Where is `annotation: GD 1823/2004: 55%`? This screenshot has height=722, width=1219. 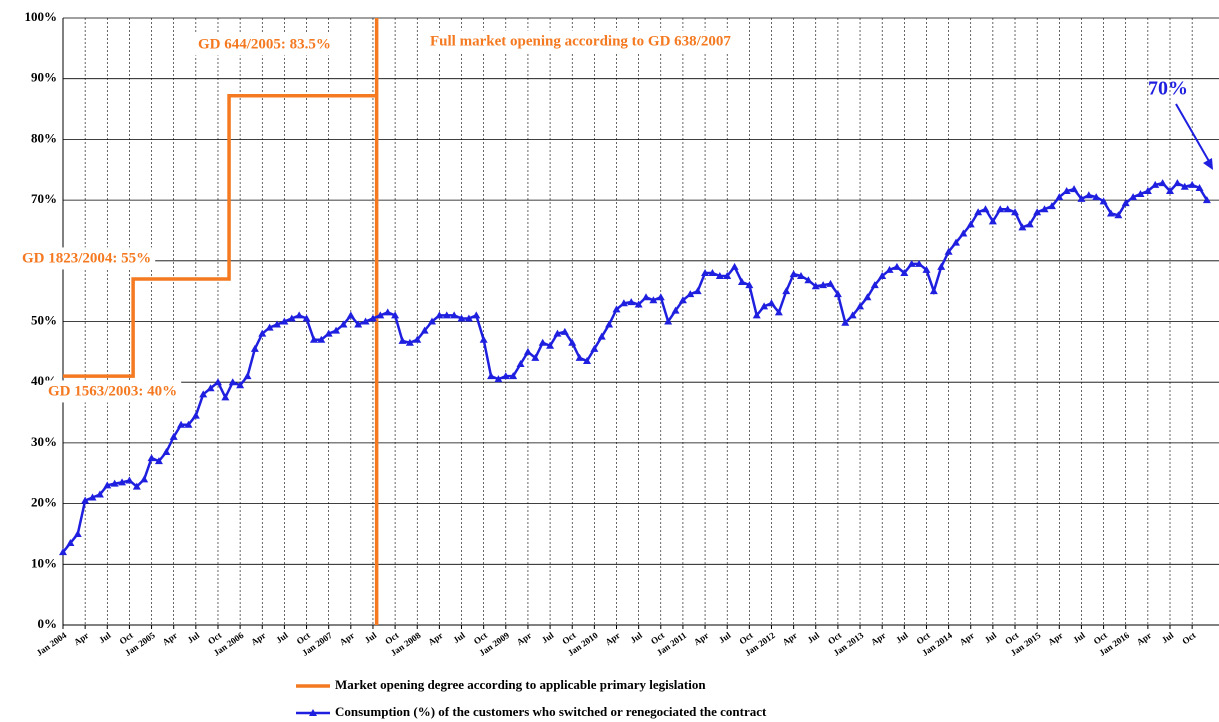 annotation: GD 1823/2004: 55% is located at coordinates (86, 258).